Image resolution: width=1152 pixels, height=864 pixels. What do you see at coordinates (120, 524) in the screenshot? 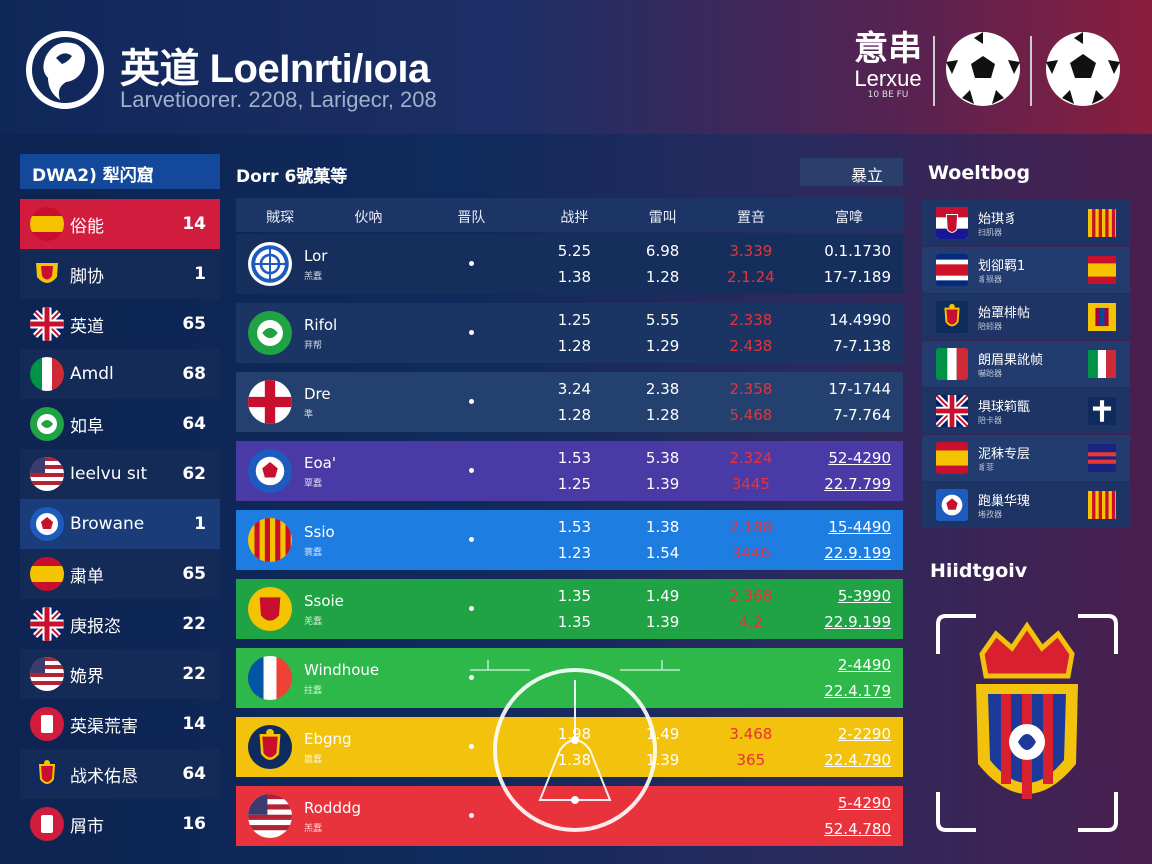
I see `sidebar-item: Browane 1` at bounding box center [120, 524].